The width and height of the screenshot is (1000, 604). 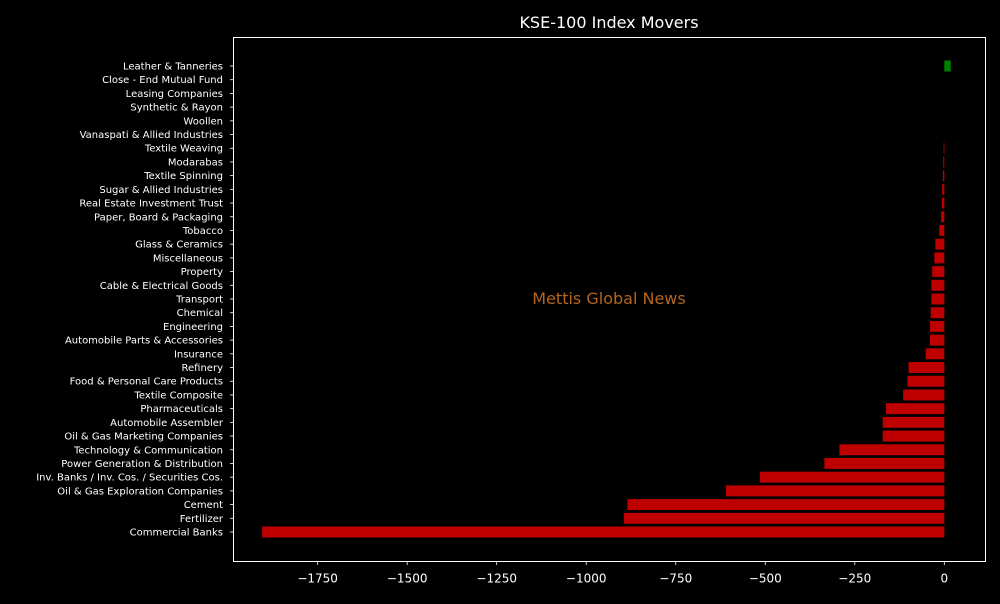 What do you see at coordinates (179, 245) in the screenshot?
I see `y-tick-label: Glass & Ceramics` at bounding box center [179, 245].